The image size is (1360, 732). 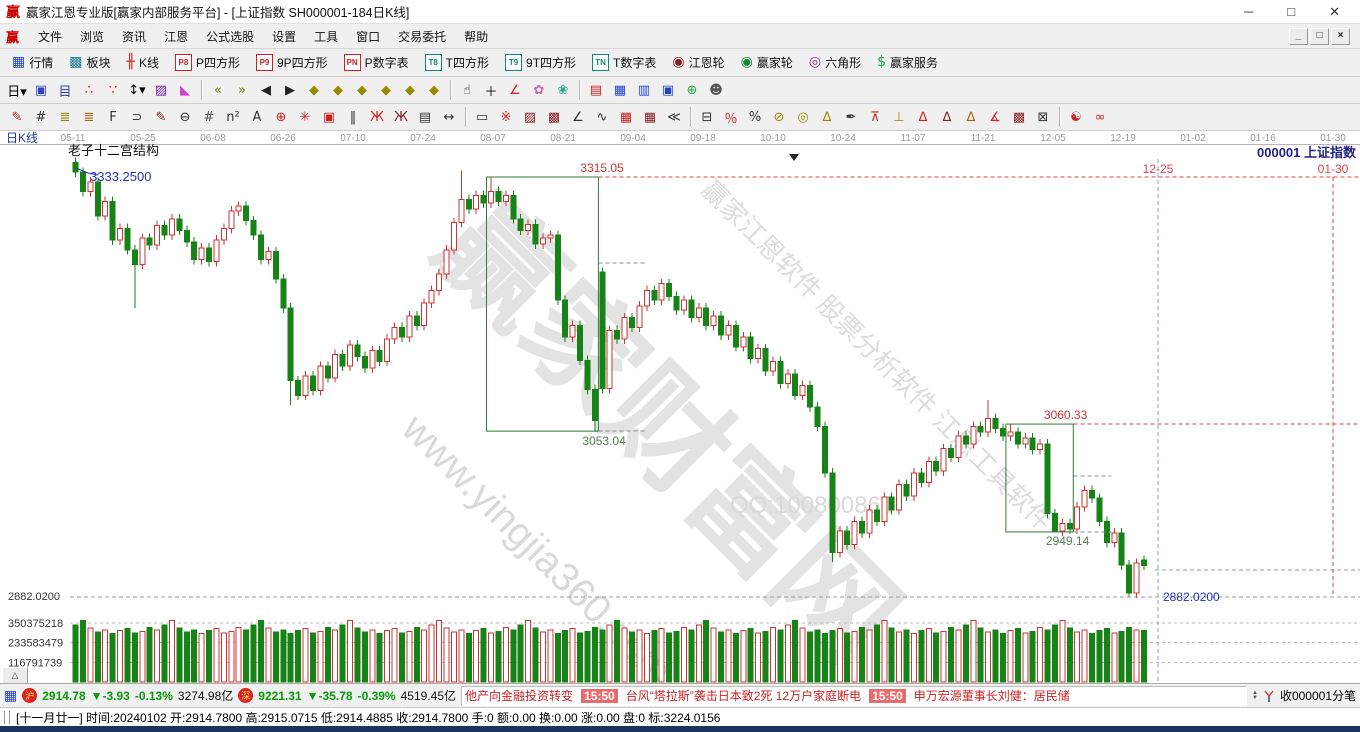 What do you see at coordinates (875, 117) in the screenshot?
I see `support-line-tool: ⊼` at bounding box center [875, 117].